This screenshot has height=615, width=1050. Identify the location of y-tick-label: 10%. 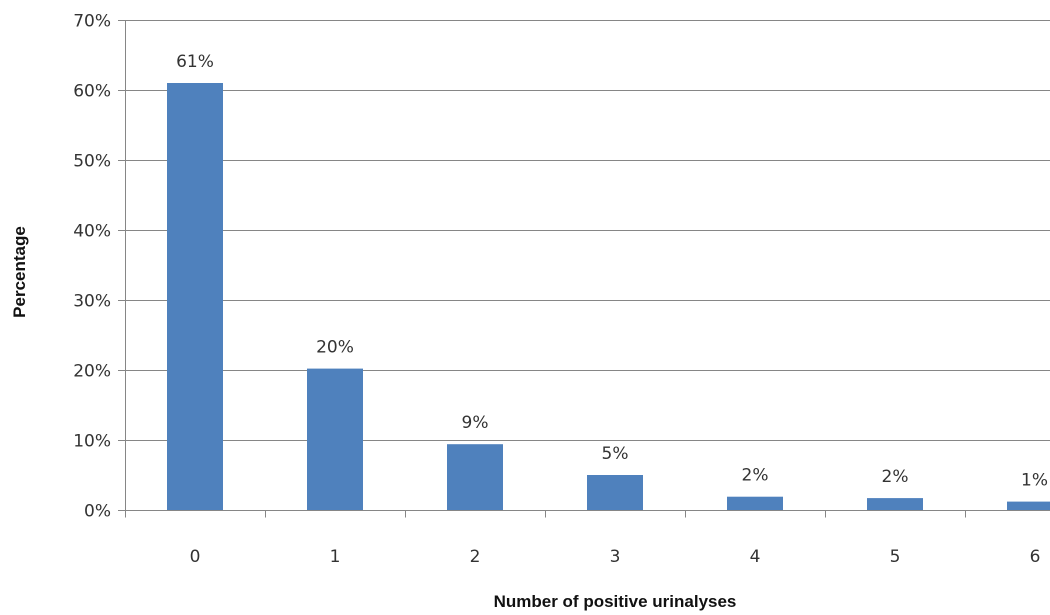
(92, 442).